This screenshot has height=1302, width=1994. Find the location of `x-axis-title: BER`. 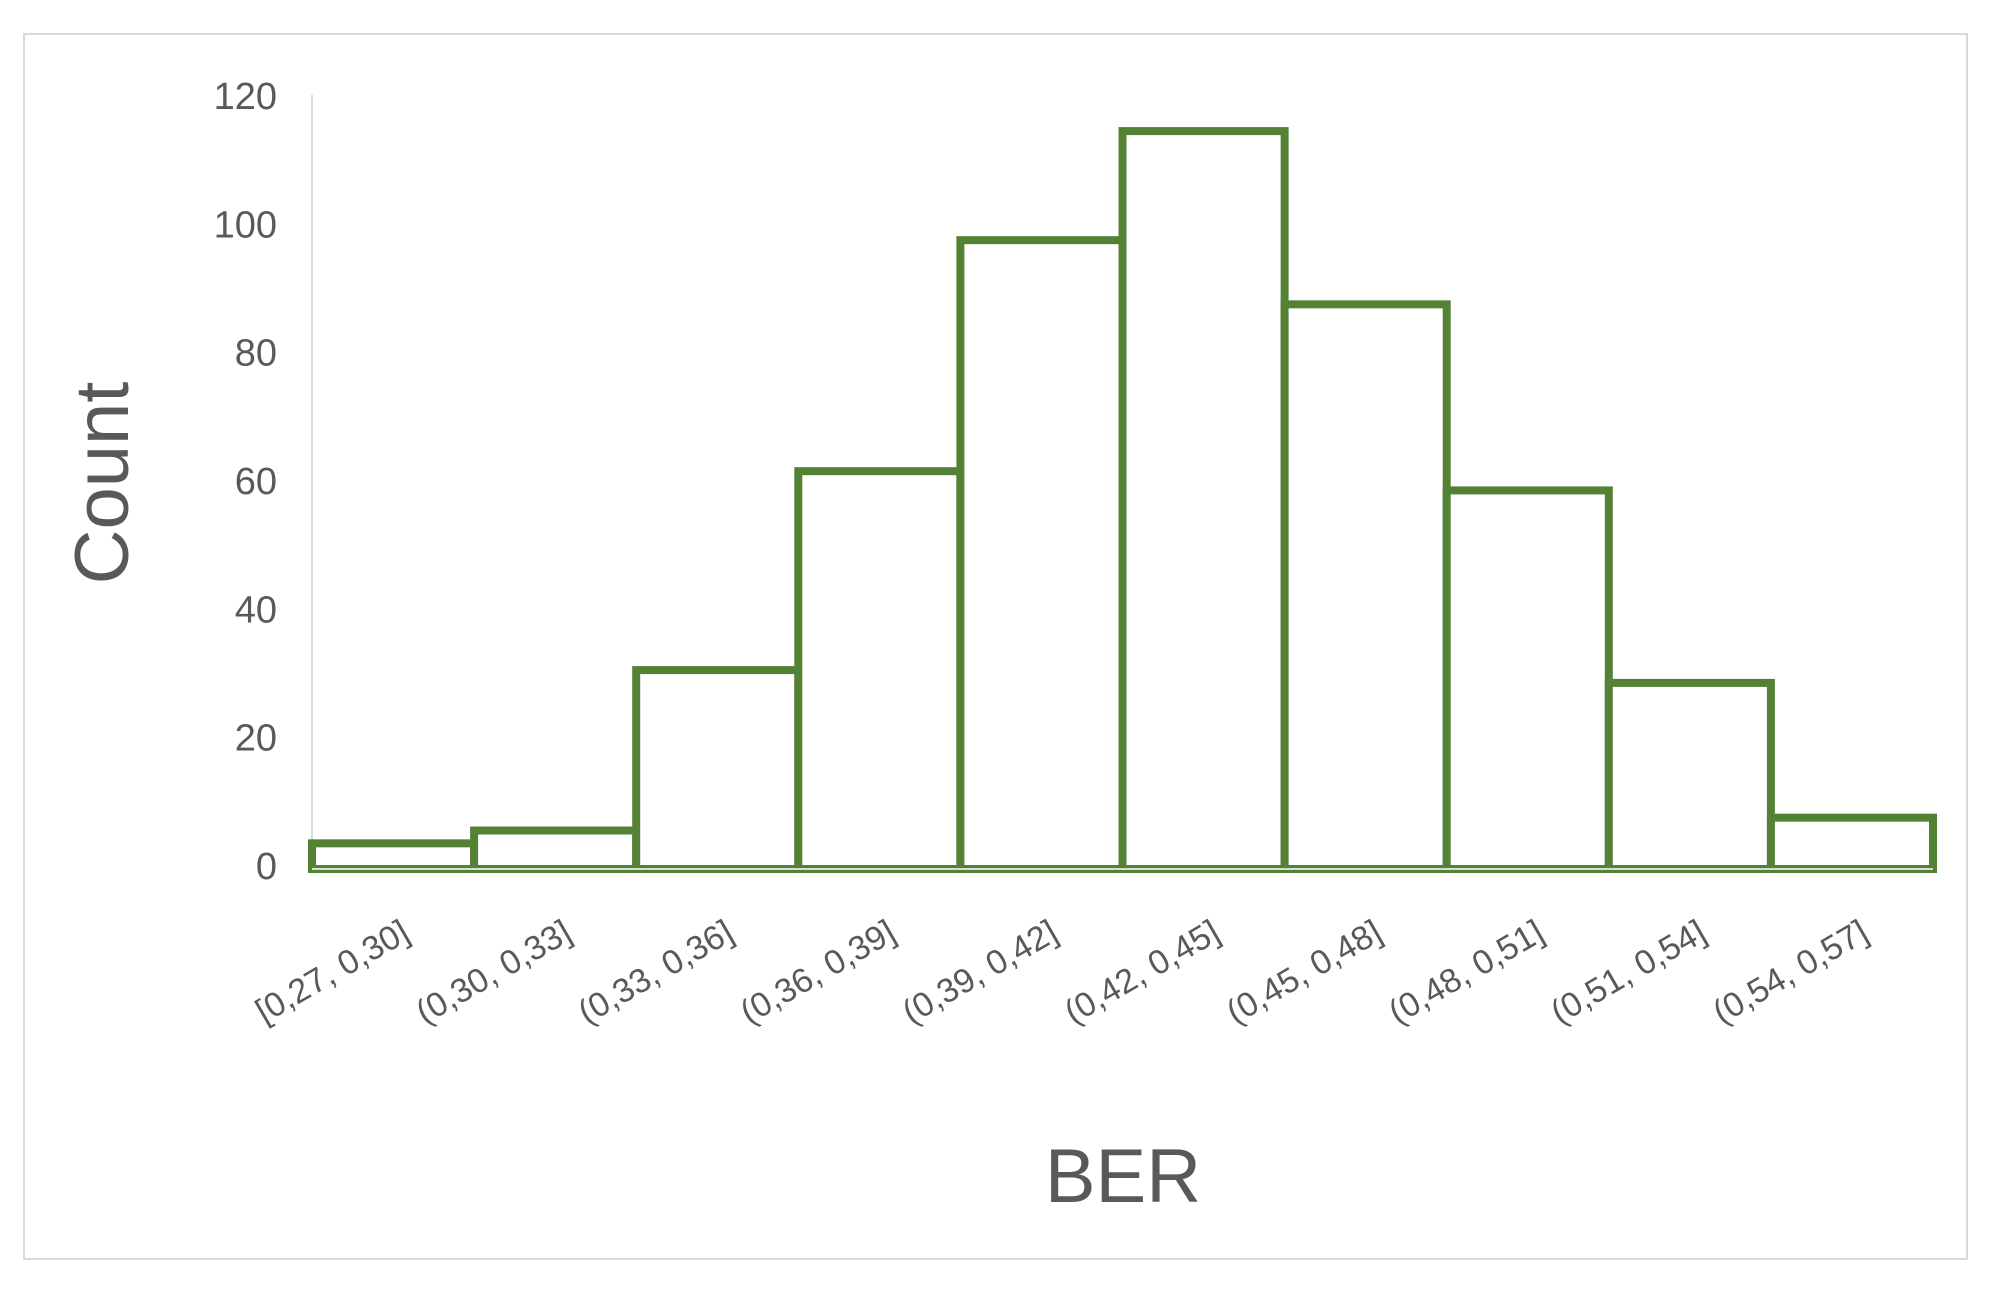

x-axis-title: BER is located at coordinates (1123, 1176).